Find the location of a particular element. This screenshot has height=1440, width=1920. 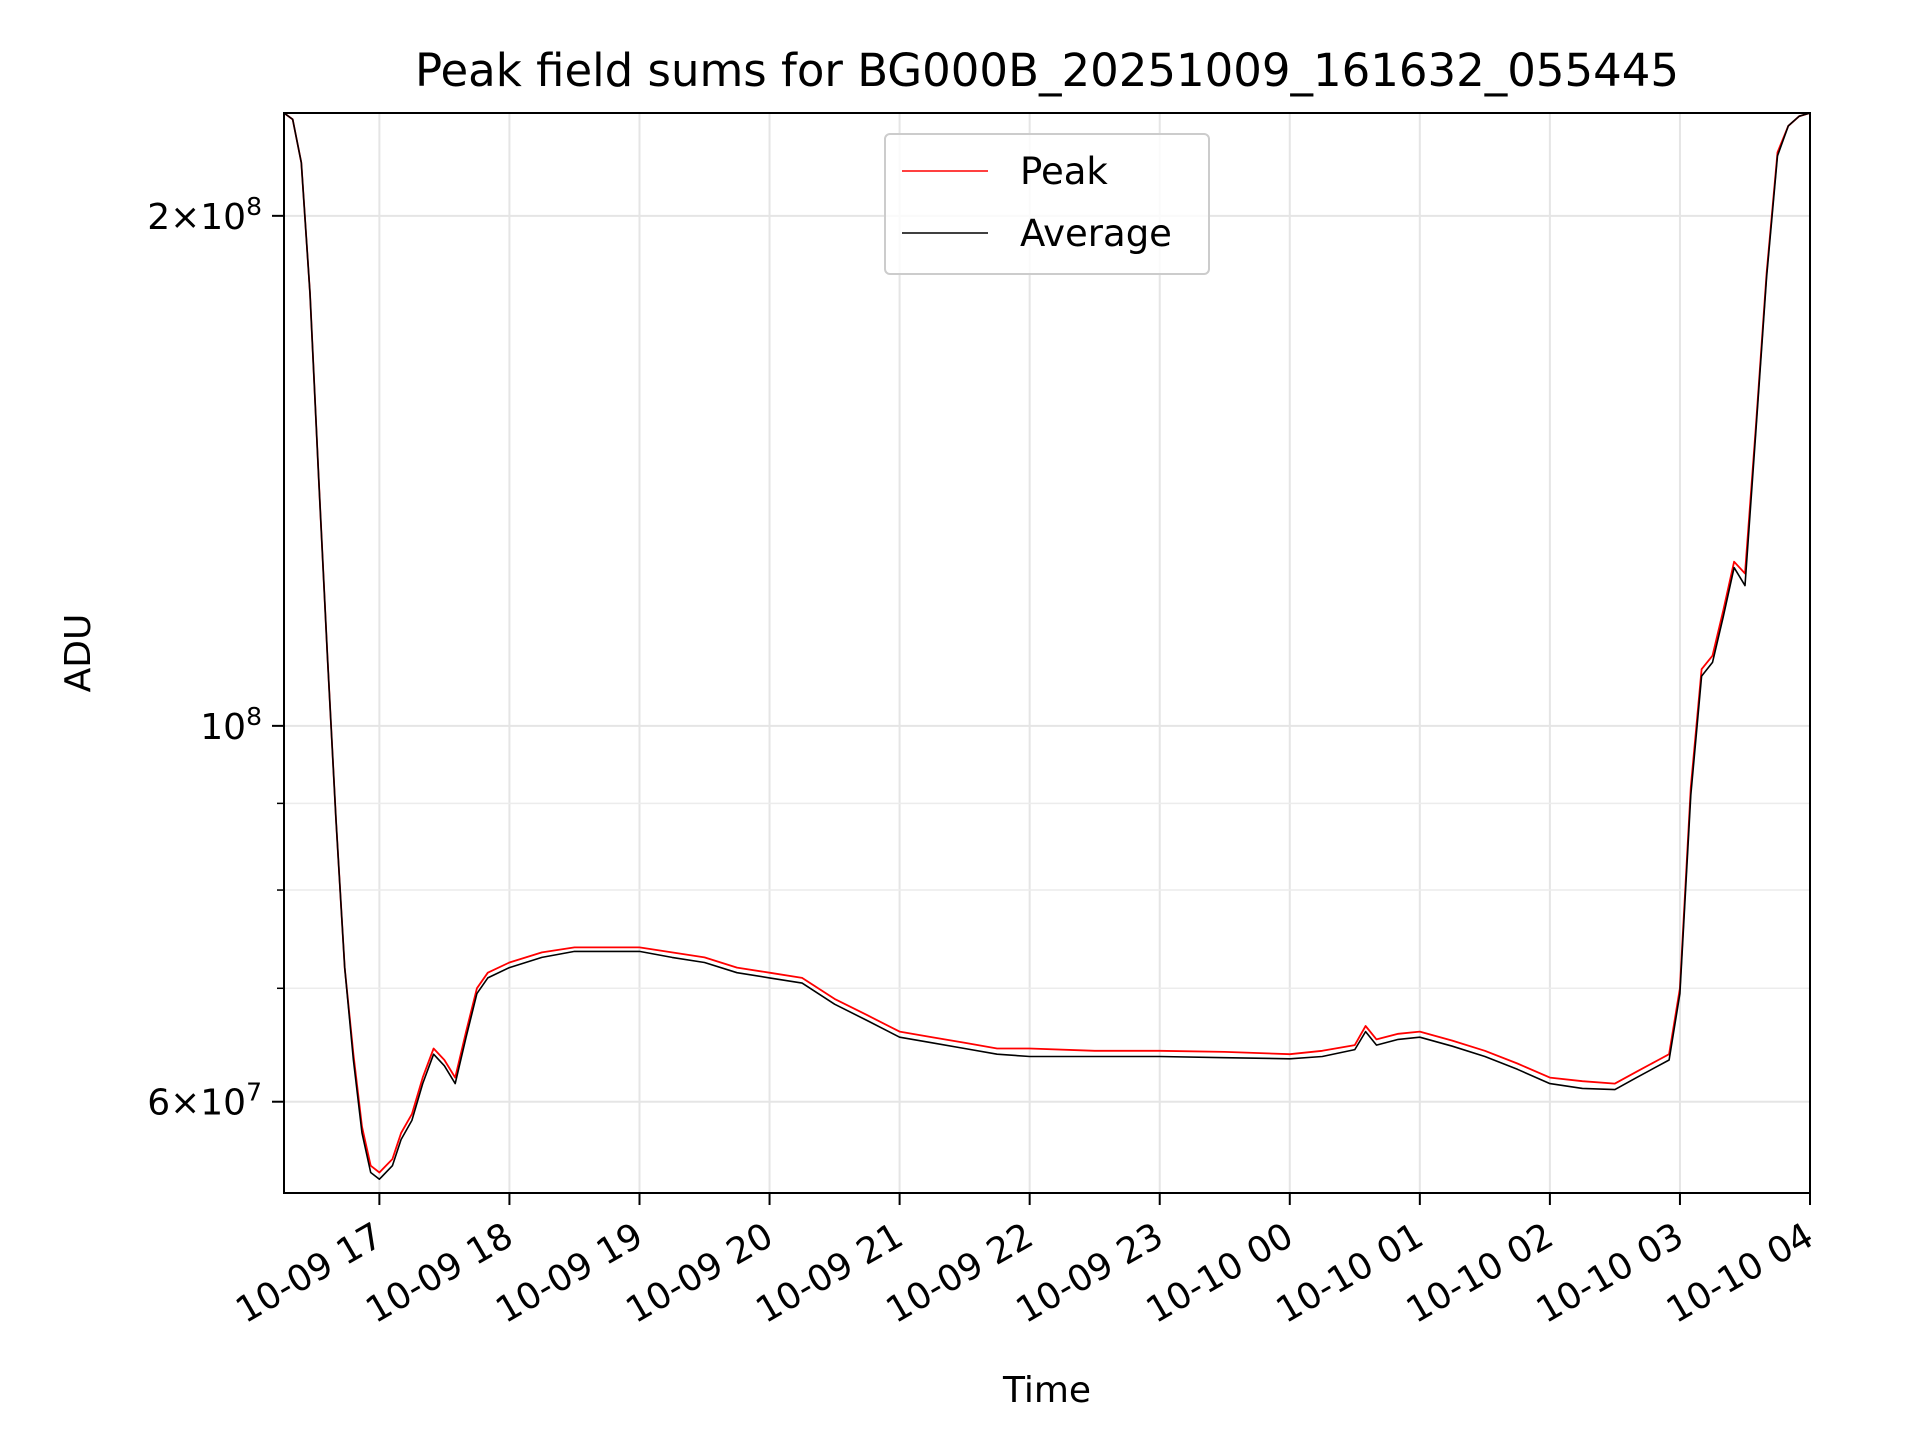

legend: Peak Average is located at coordinates (1047, 204).